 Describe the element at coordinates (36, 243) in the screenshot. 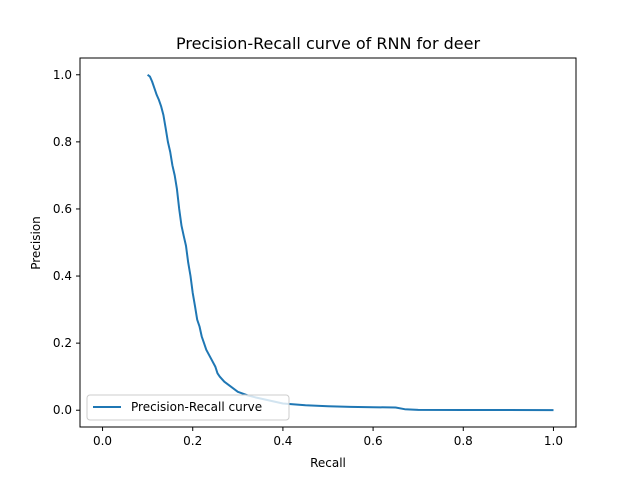

I see `y-axis-label: Precision` at that location.